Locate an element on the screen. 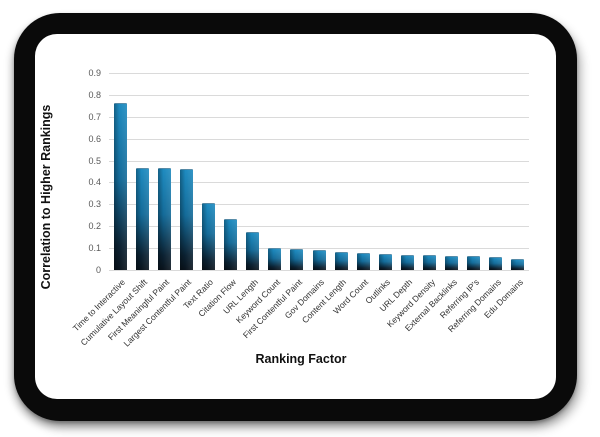  y-tick-label: 0.4 is located at coordinates (94, 182).